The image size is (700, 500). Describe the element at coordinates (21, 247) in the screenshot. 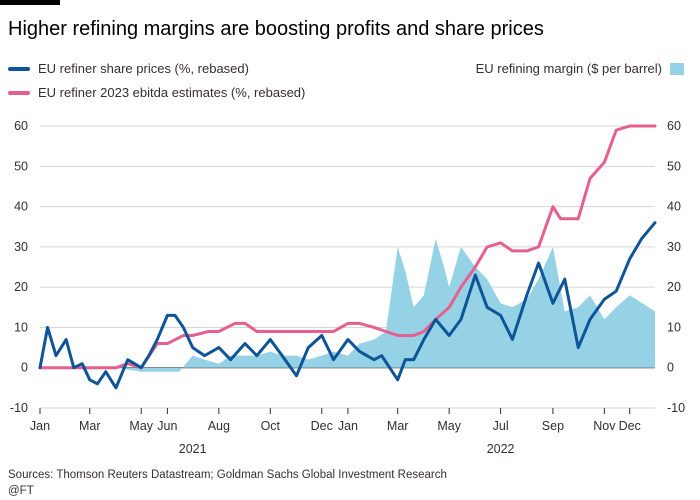

I see `y-tick-label-left: 30` at that location.